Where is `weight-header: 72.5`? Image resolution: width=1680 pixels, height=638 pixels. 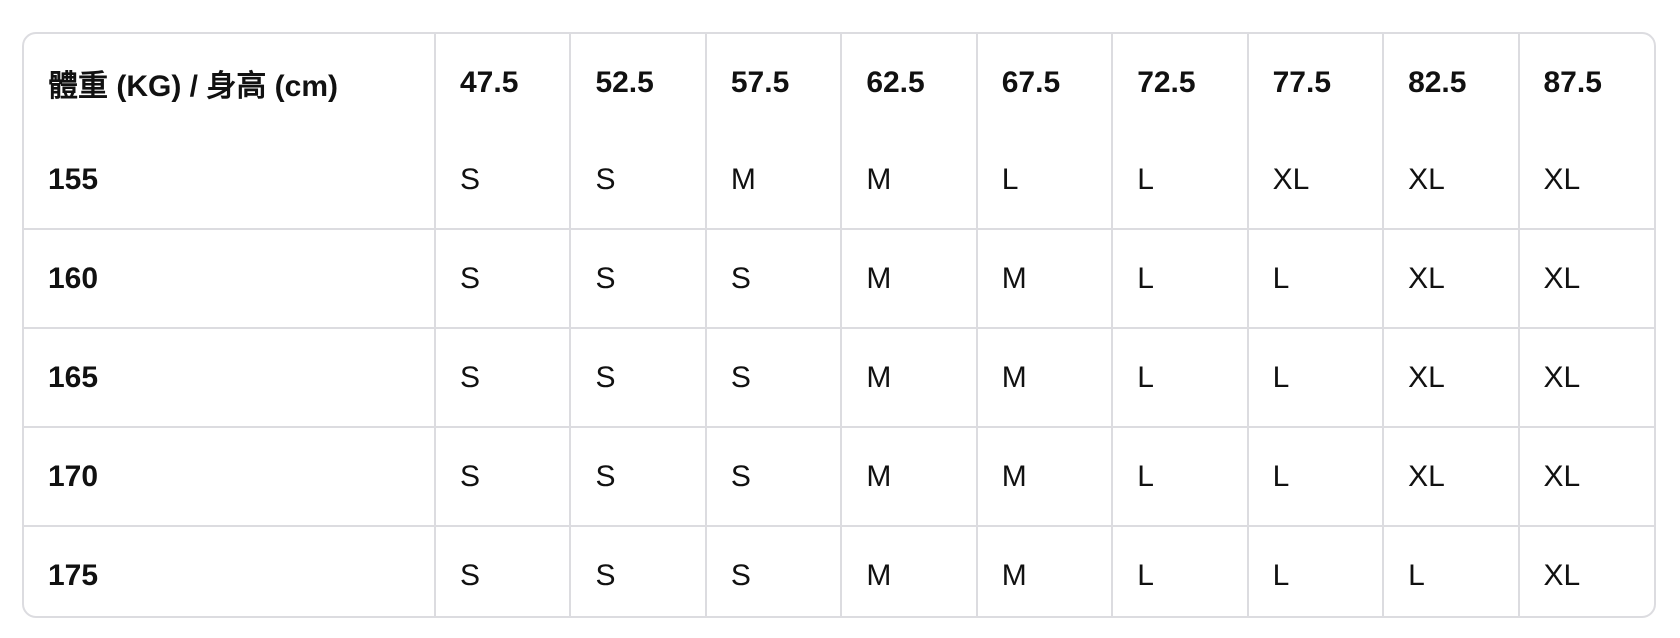 weight-header: 72.5 is located at coordinates (1180, 82).